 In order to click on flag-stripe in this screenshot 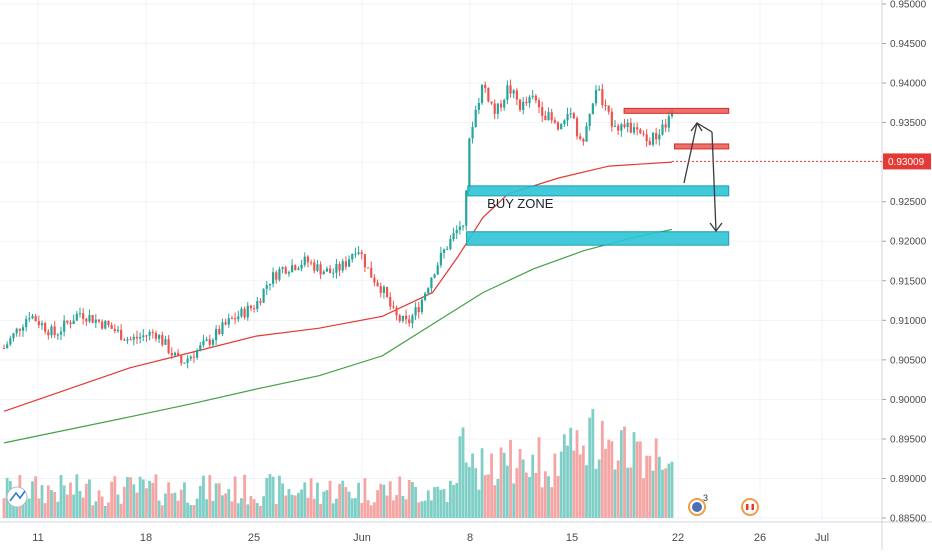, I will do `click(750, 507)`.